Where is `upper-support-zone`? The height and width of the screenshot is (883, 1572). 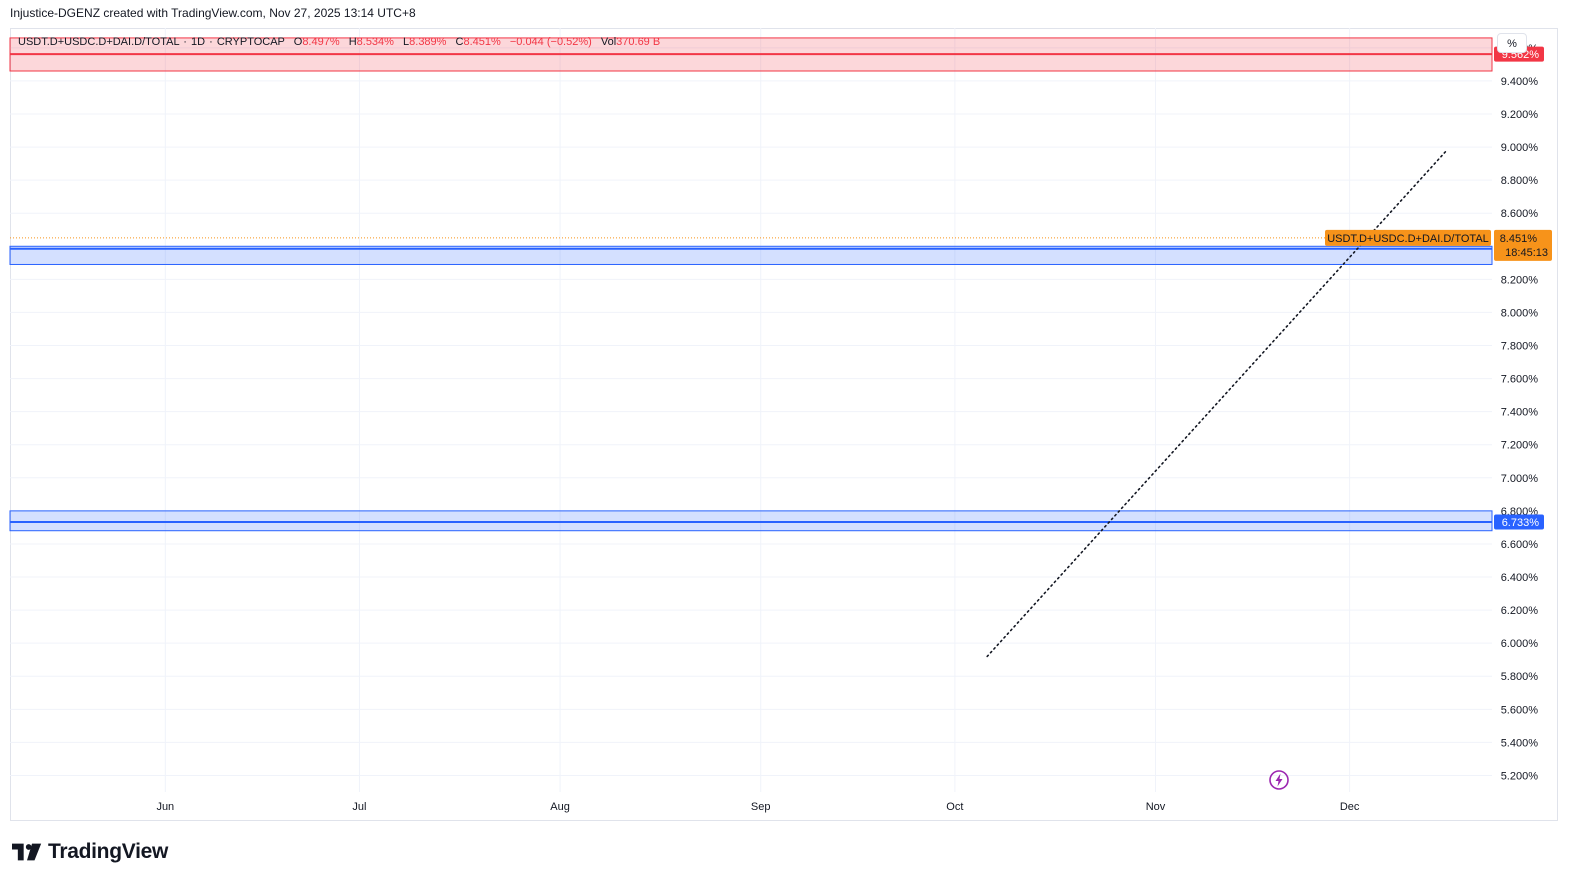
upper-support-zone is located at coordinates (751, 255).